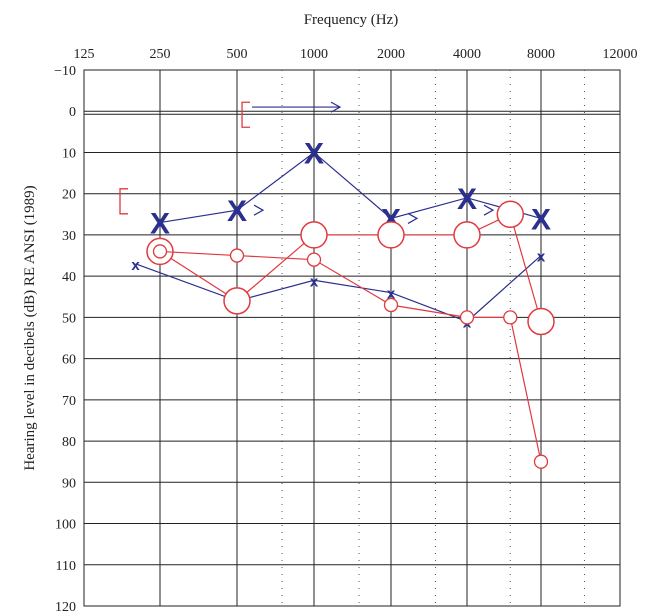 This screenshot has width=654, height=615. I want to click on y-tick-label: 70, so click(69, 401).